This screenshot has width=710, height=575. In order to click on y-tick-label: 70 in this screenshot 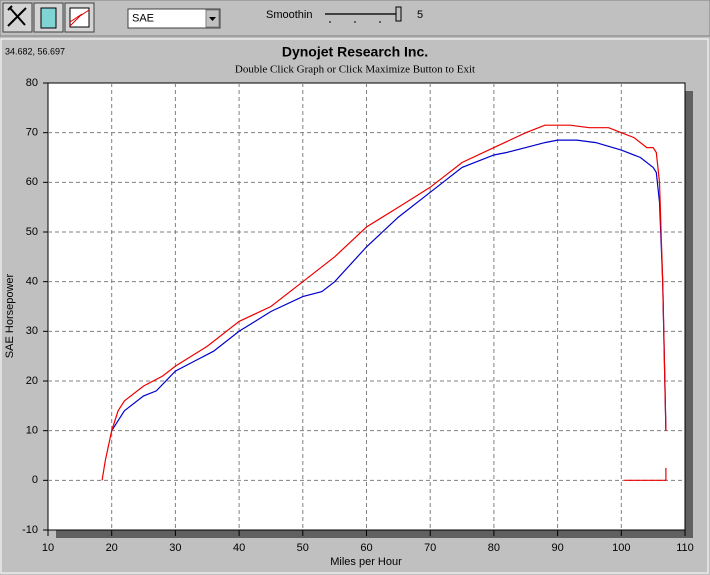, I will do `click(32, 133)`.